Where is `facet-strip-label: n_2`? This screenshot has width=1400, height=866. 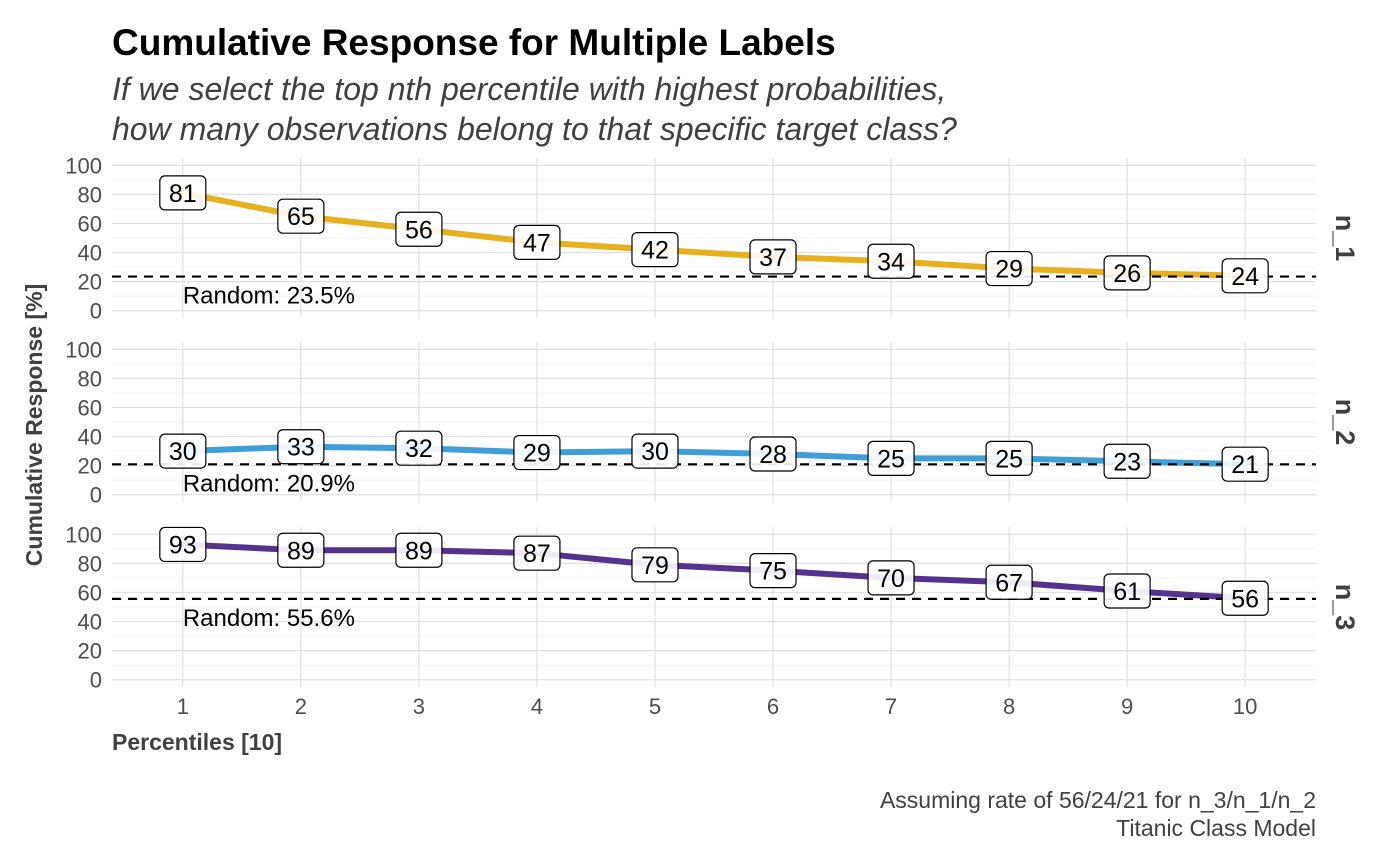
facet-strip-label: n_2 is located at coordinates (1345, 422).